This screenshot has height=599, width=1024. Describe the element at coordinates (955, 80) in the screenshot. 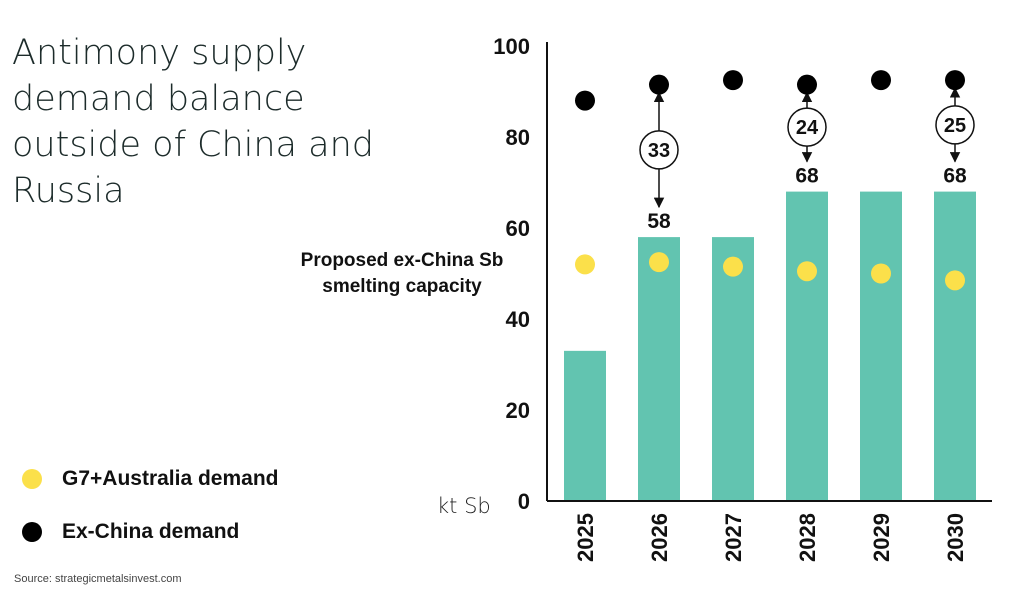

I see `exchina-demand-dot-2030` at that location.